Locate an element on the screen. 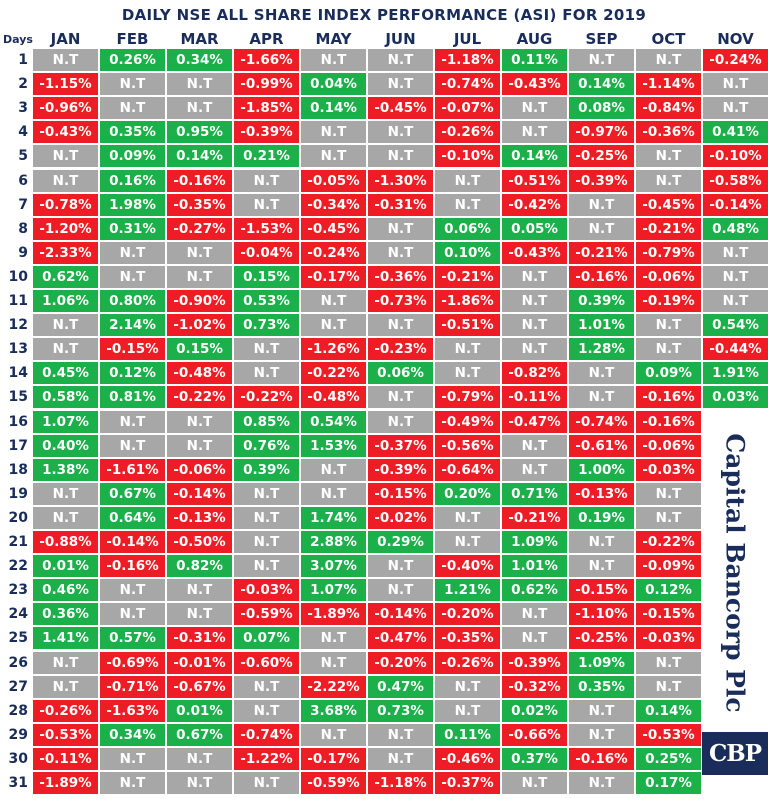 This screenshot has width=768, height=799. table-cell: -0.46% is located at coordinates (467, 758).